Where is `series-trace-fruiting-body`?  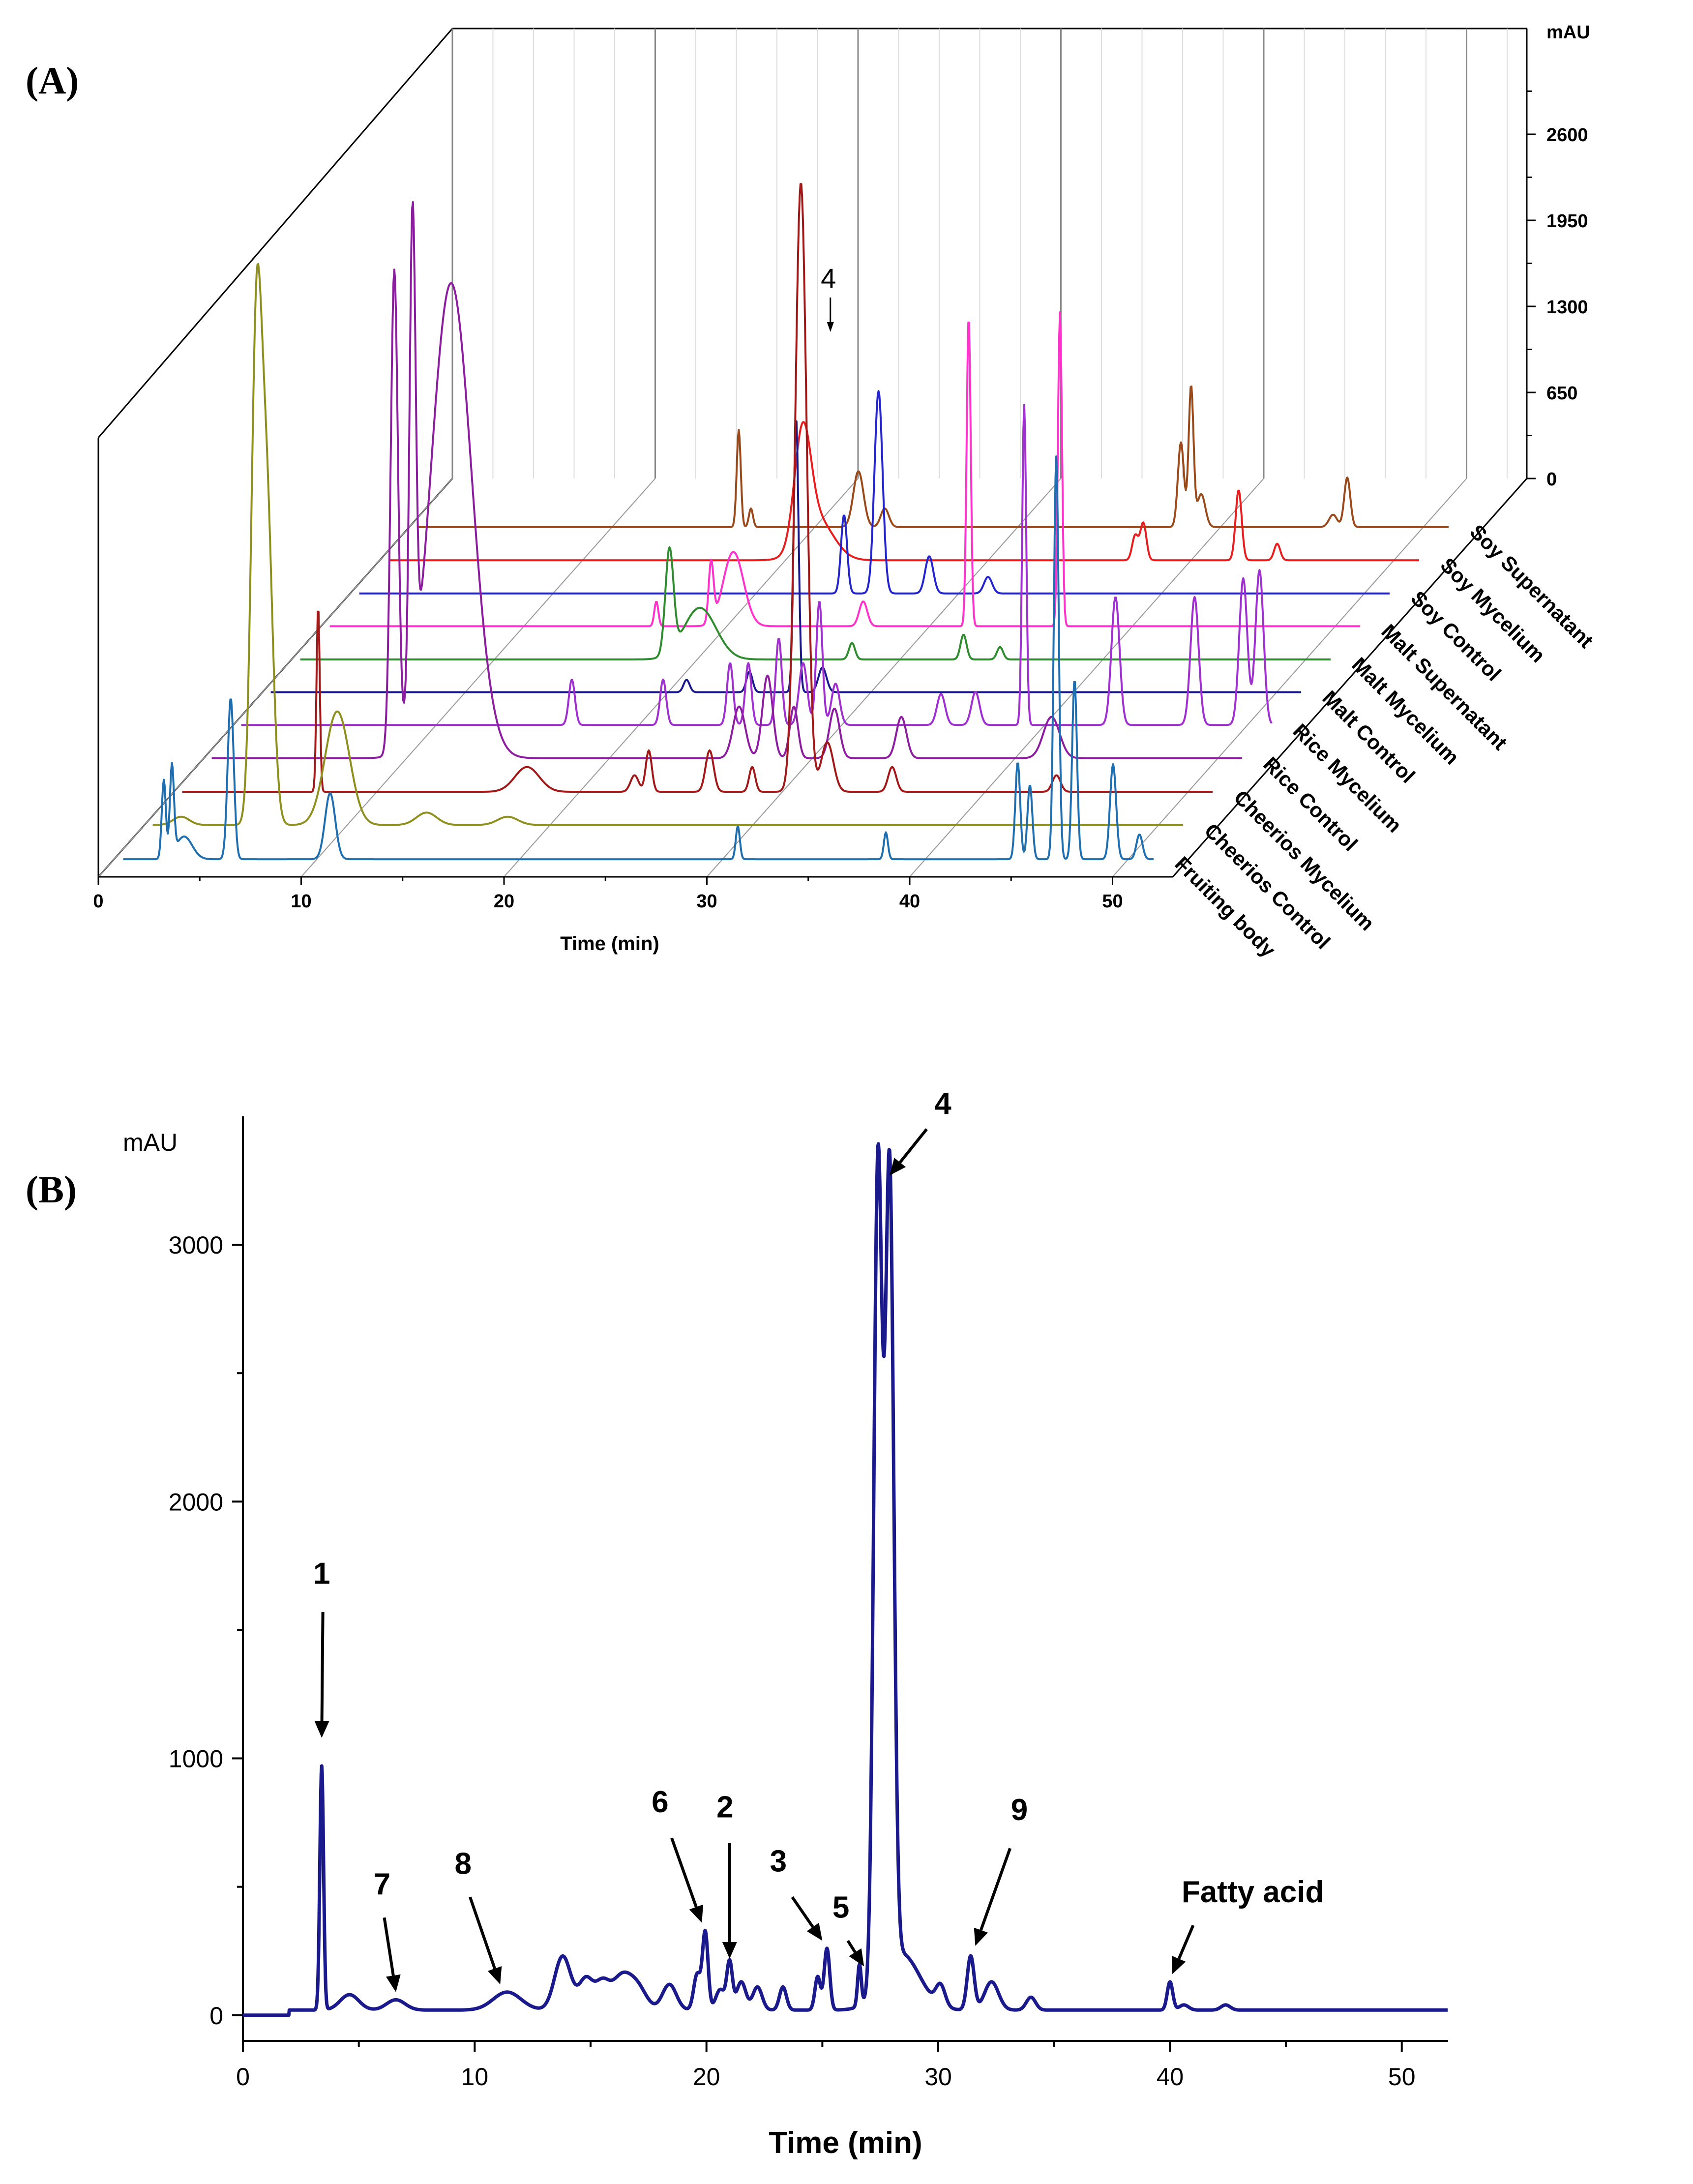
series-trace-fruiting-body is located at coordinates (638, 658).